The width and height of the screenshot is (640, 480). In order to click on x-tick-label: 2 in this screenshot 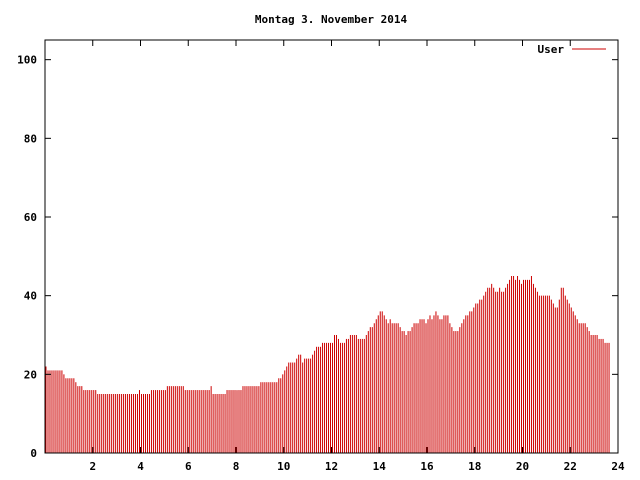, I will do `click(92, 466)`.